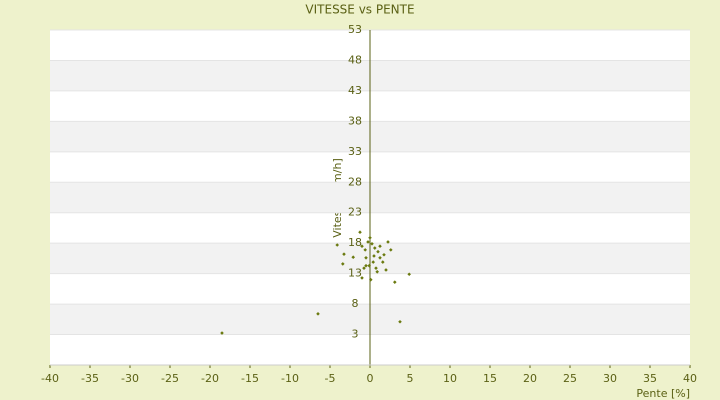 The image size is (720, 400). I want to click on y-tick-label: 38, so click(355, 120).